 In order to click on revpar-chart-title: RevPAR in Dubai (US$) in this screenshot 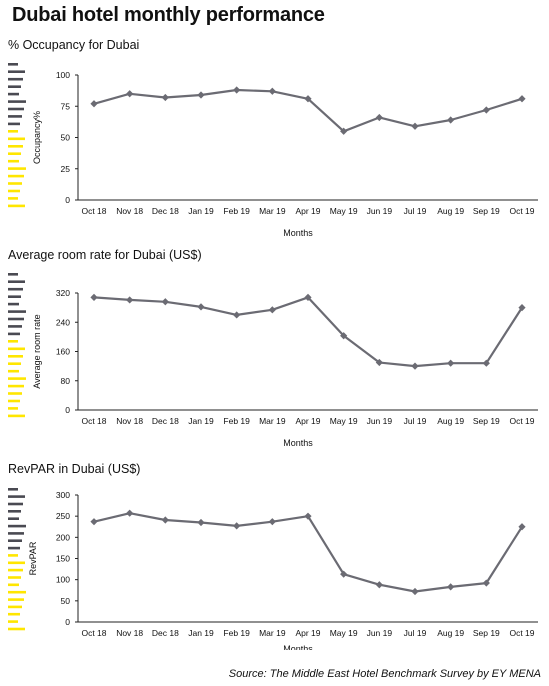, I will do `click(74, 469)`.